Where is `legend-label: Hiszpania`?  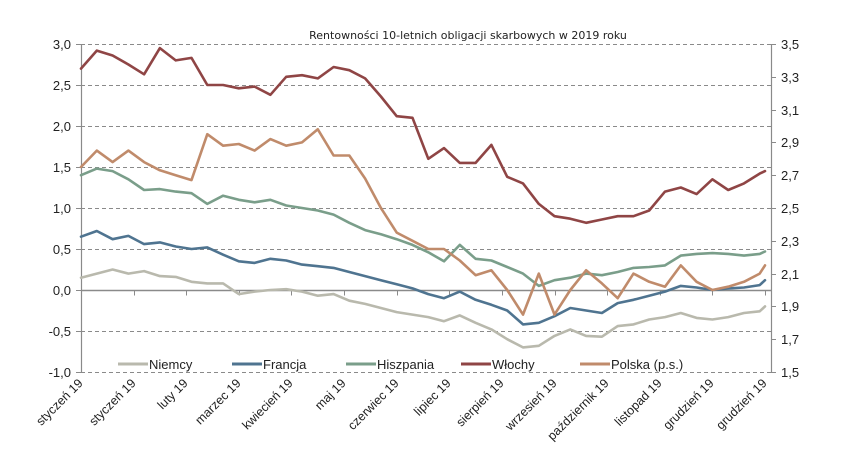
legend-label: Hiszpania is located at coordinates (406, 364).